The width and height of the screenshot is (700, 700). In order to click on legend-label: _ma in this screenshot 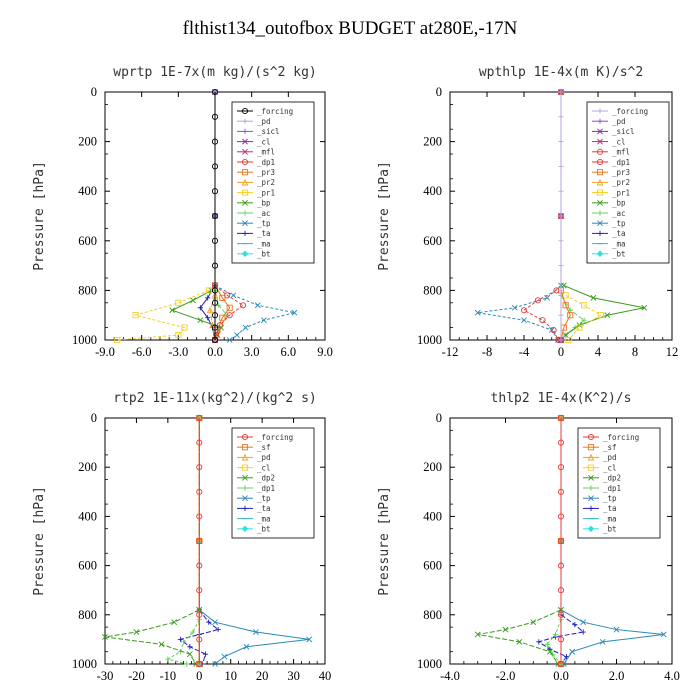, I will do `click(264, 518)`.